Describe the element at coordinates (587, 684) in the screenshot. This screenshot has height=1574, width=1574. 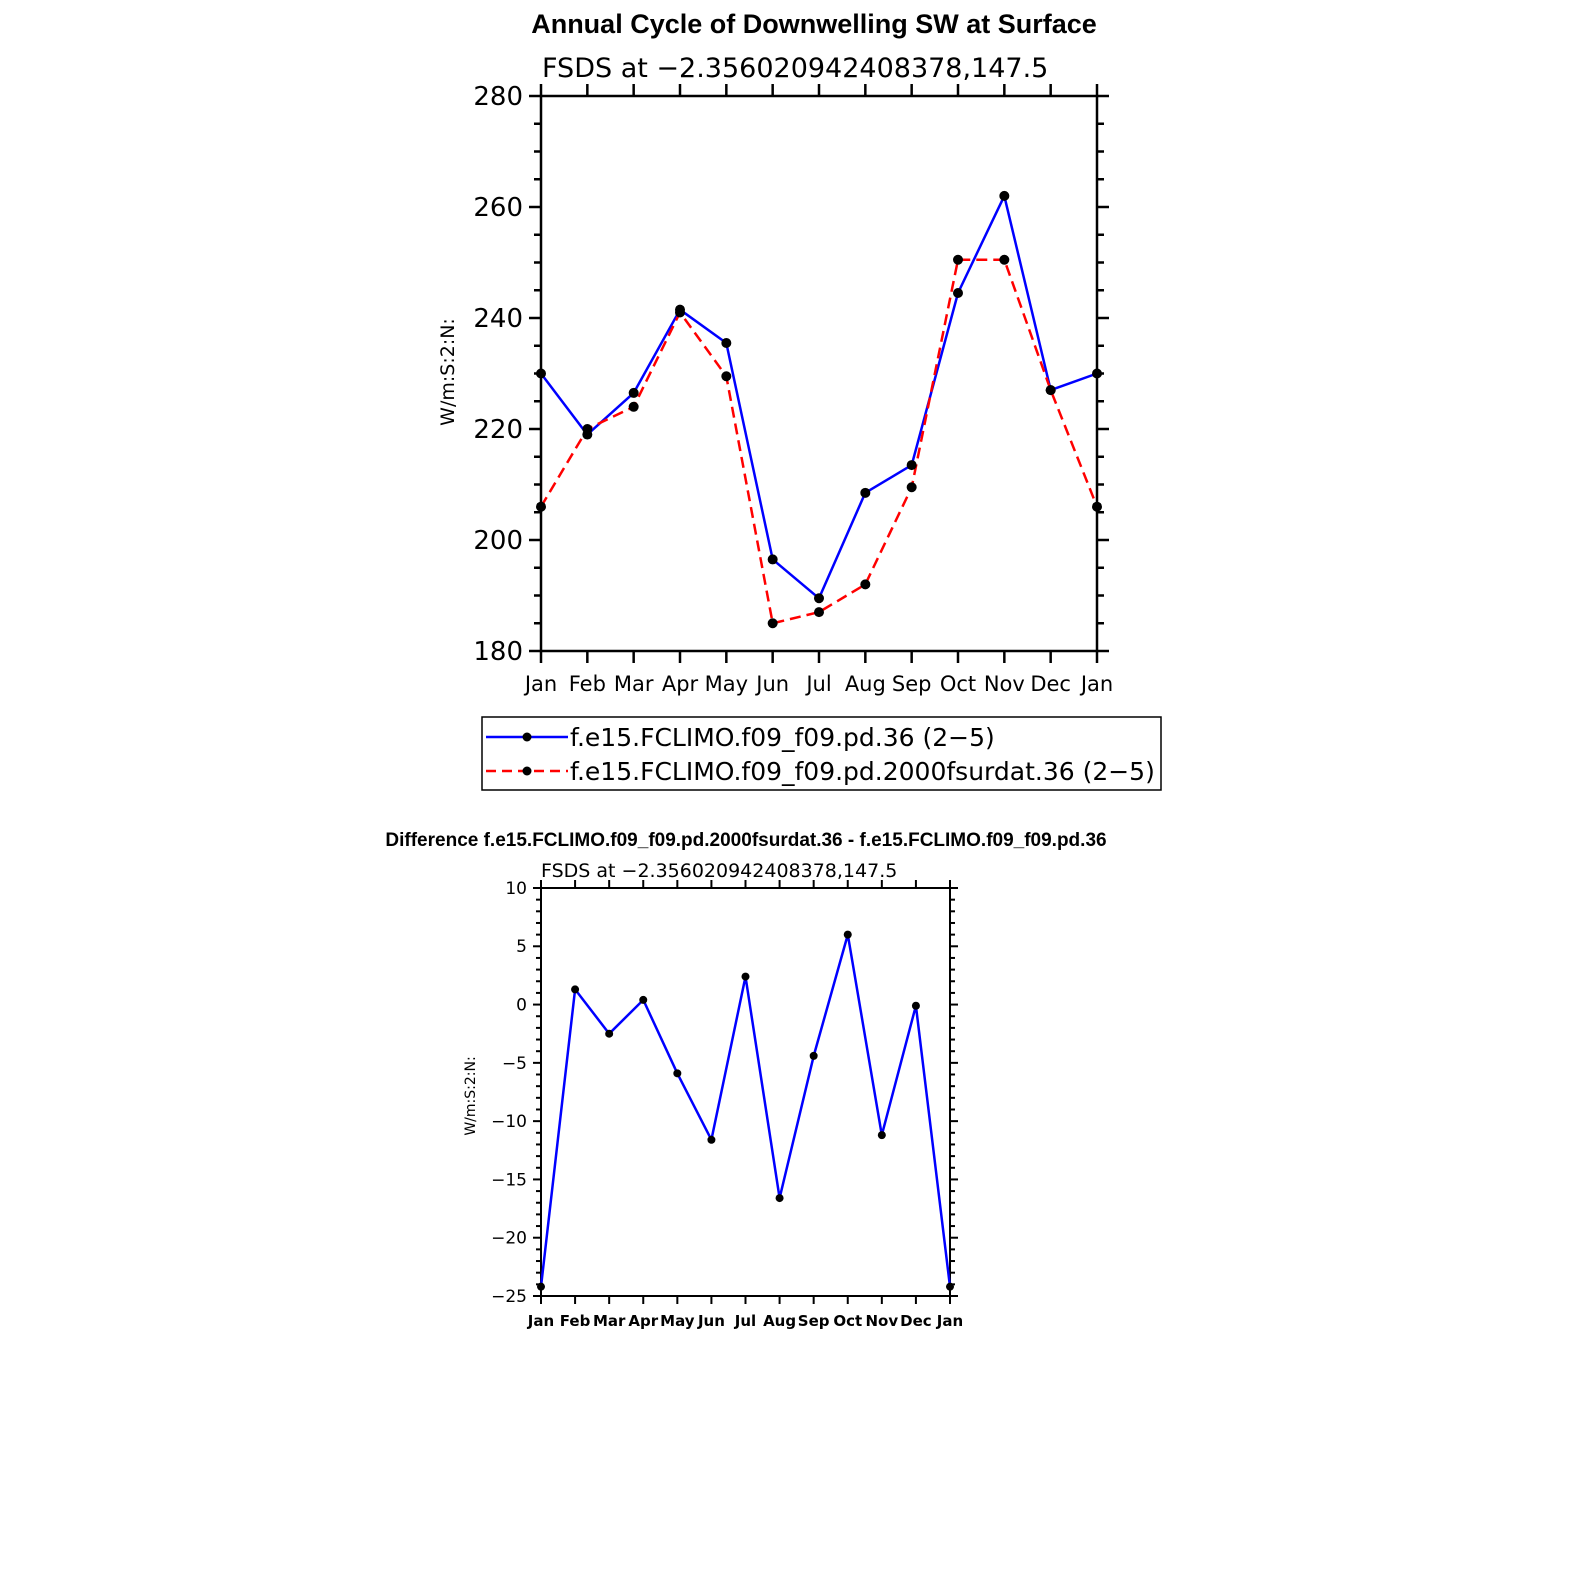
I see `main-chart-x-tick-label: Feb` at that location.